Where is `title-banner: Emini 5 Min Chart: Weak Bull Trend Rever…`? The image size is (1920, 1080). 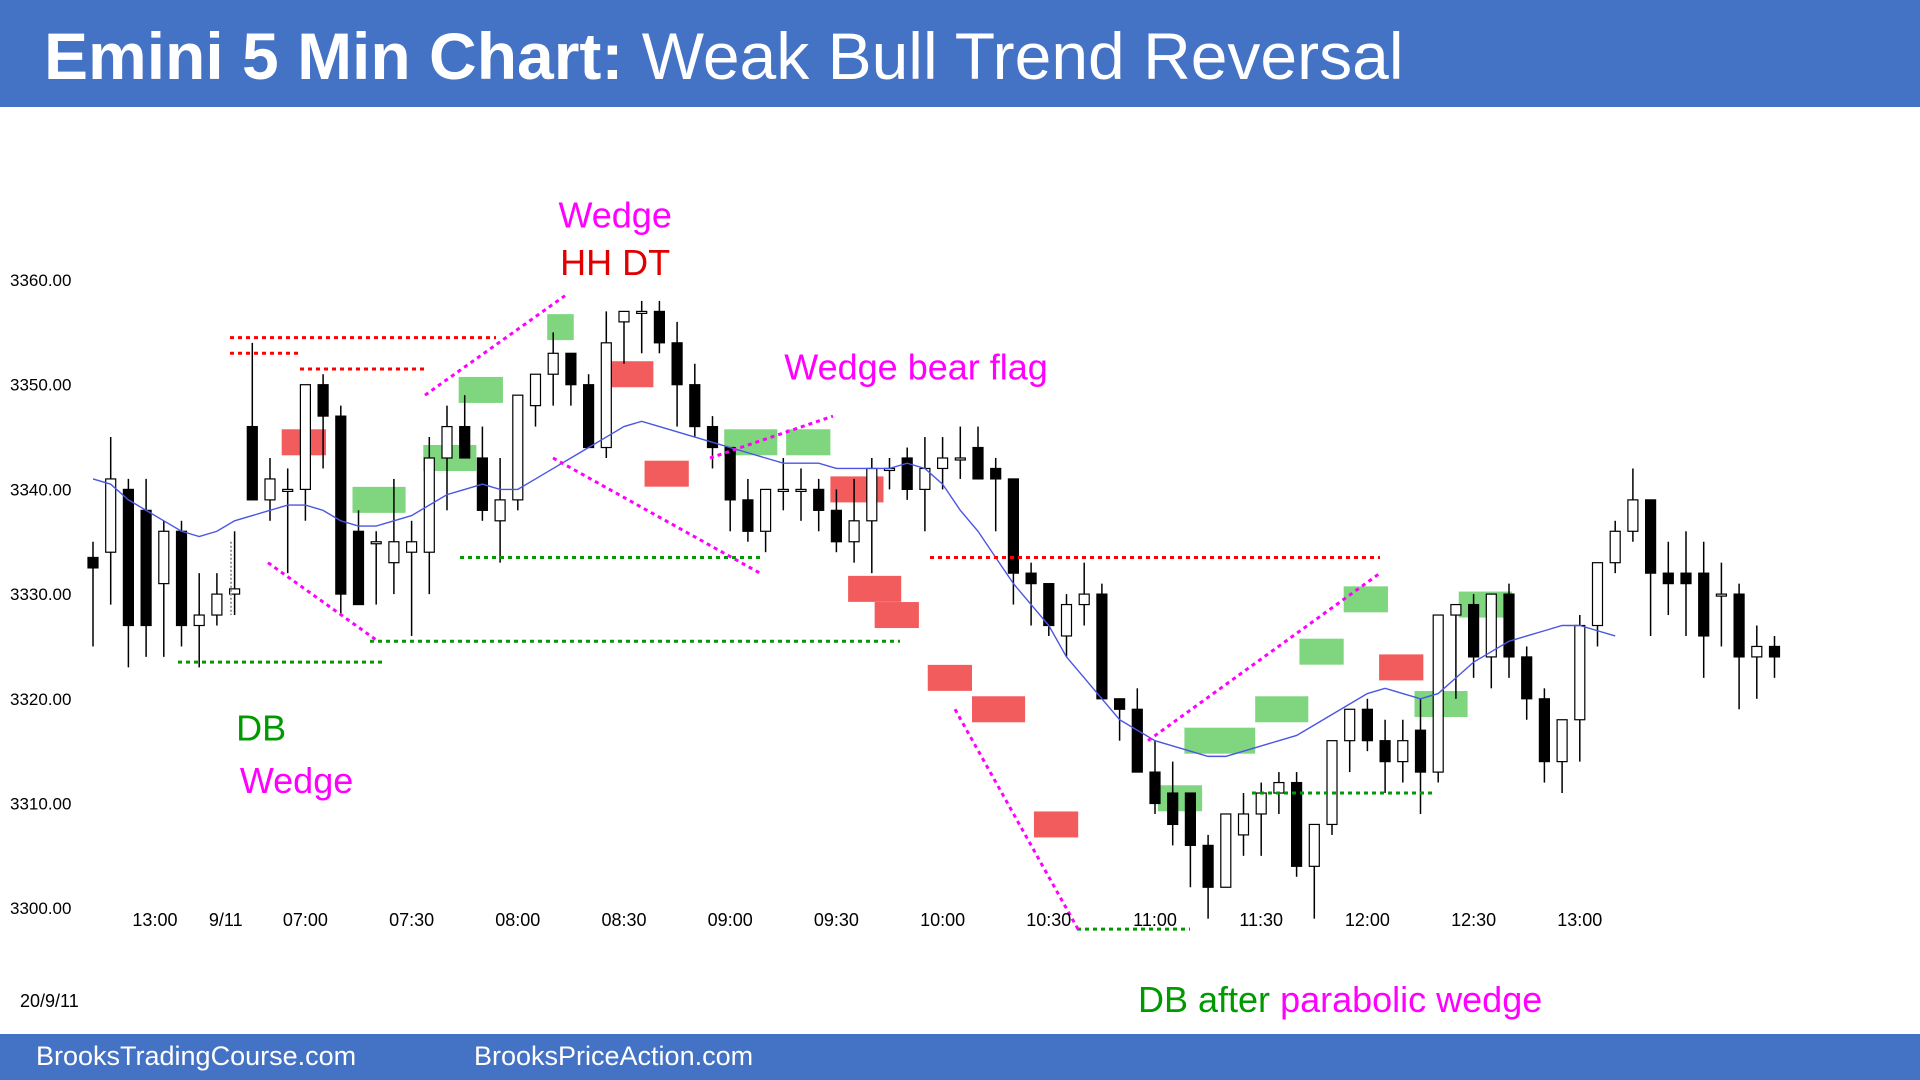
title-banner: Emini 5 Min Chart: Weak Bull Trend Rever… is located at coordinates (960, 53).